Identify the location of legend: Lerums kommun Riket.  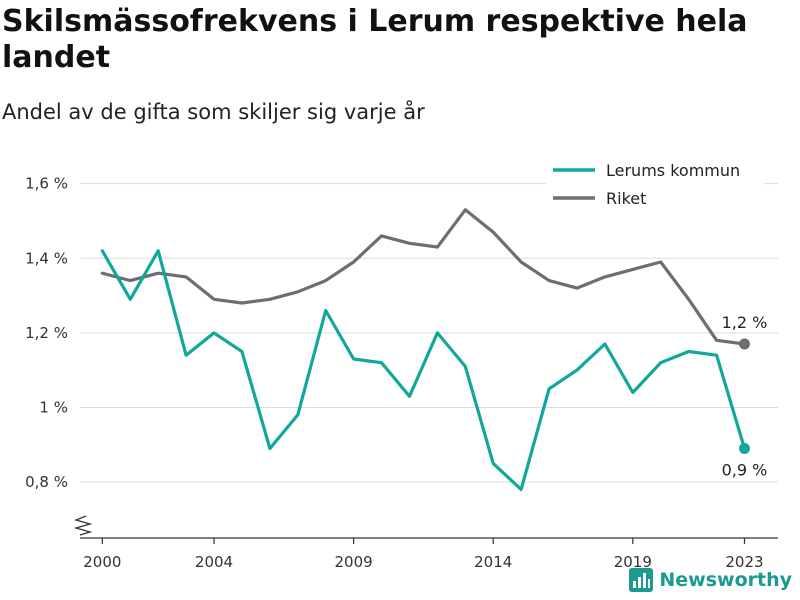
(655, 184).